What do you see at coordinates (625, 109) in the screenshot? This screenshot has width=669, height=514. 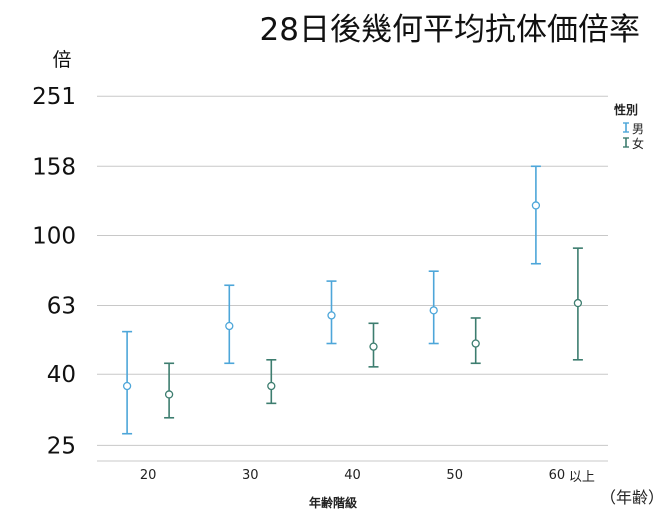 I see `legend-title: 性別` at bounding box center [625, 109].